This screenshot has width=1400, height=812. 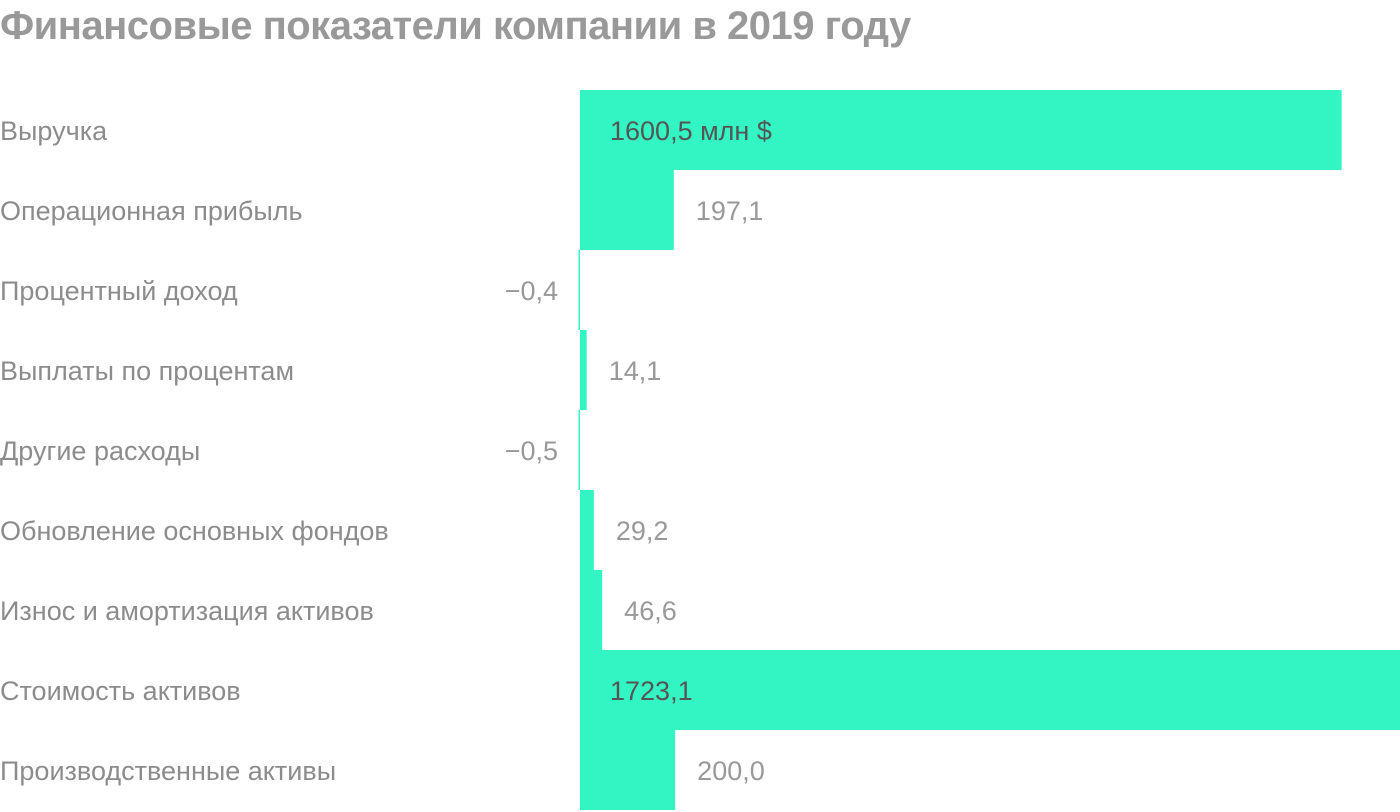 I want to click on category-label: Производственные активы, so click(x=168, y=771).